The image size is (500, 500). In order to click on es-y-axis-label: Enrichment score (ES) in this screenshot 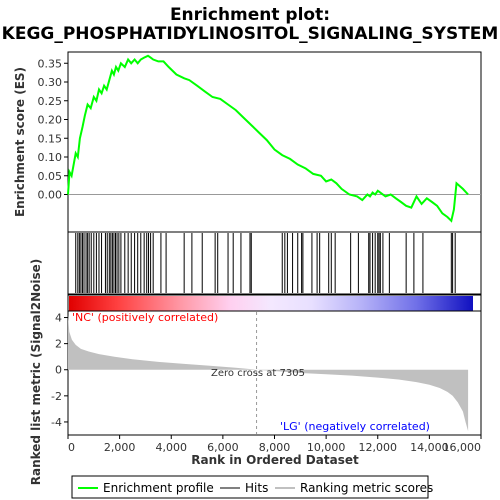, I will do `click(20, 142)`.